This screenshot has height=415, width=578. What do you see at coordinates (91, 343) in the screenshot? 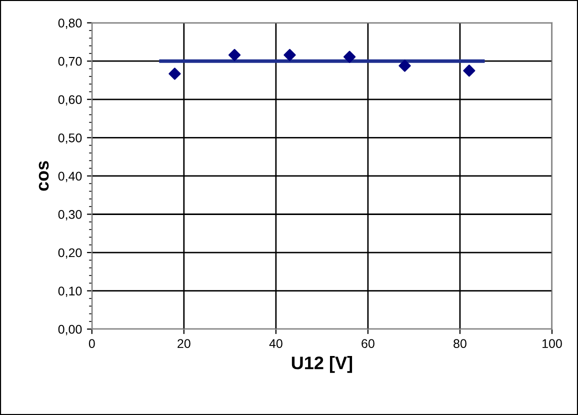
I see `x-tick-label: 0` at bounding box center [91, 343].